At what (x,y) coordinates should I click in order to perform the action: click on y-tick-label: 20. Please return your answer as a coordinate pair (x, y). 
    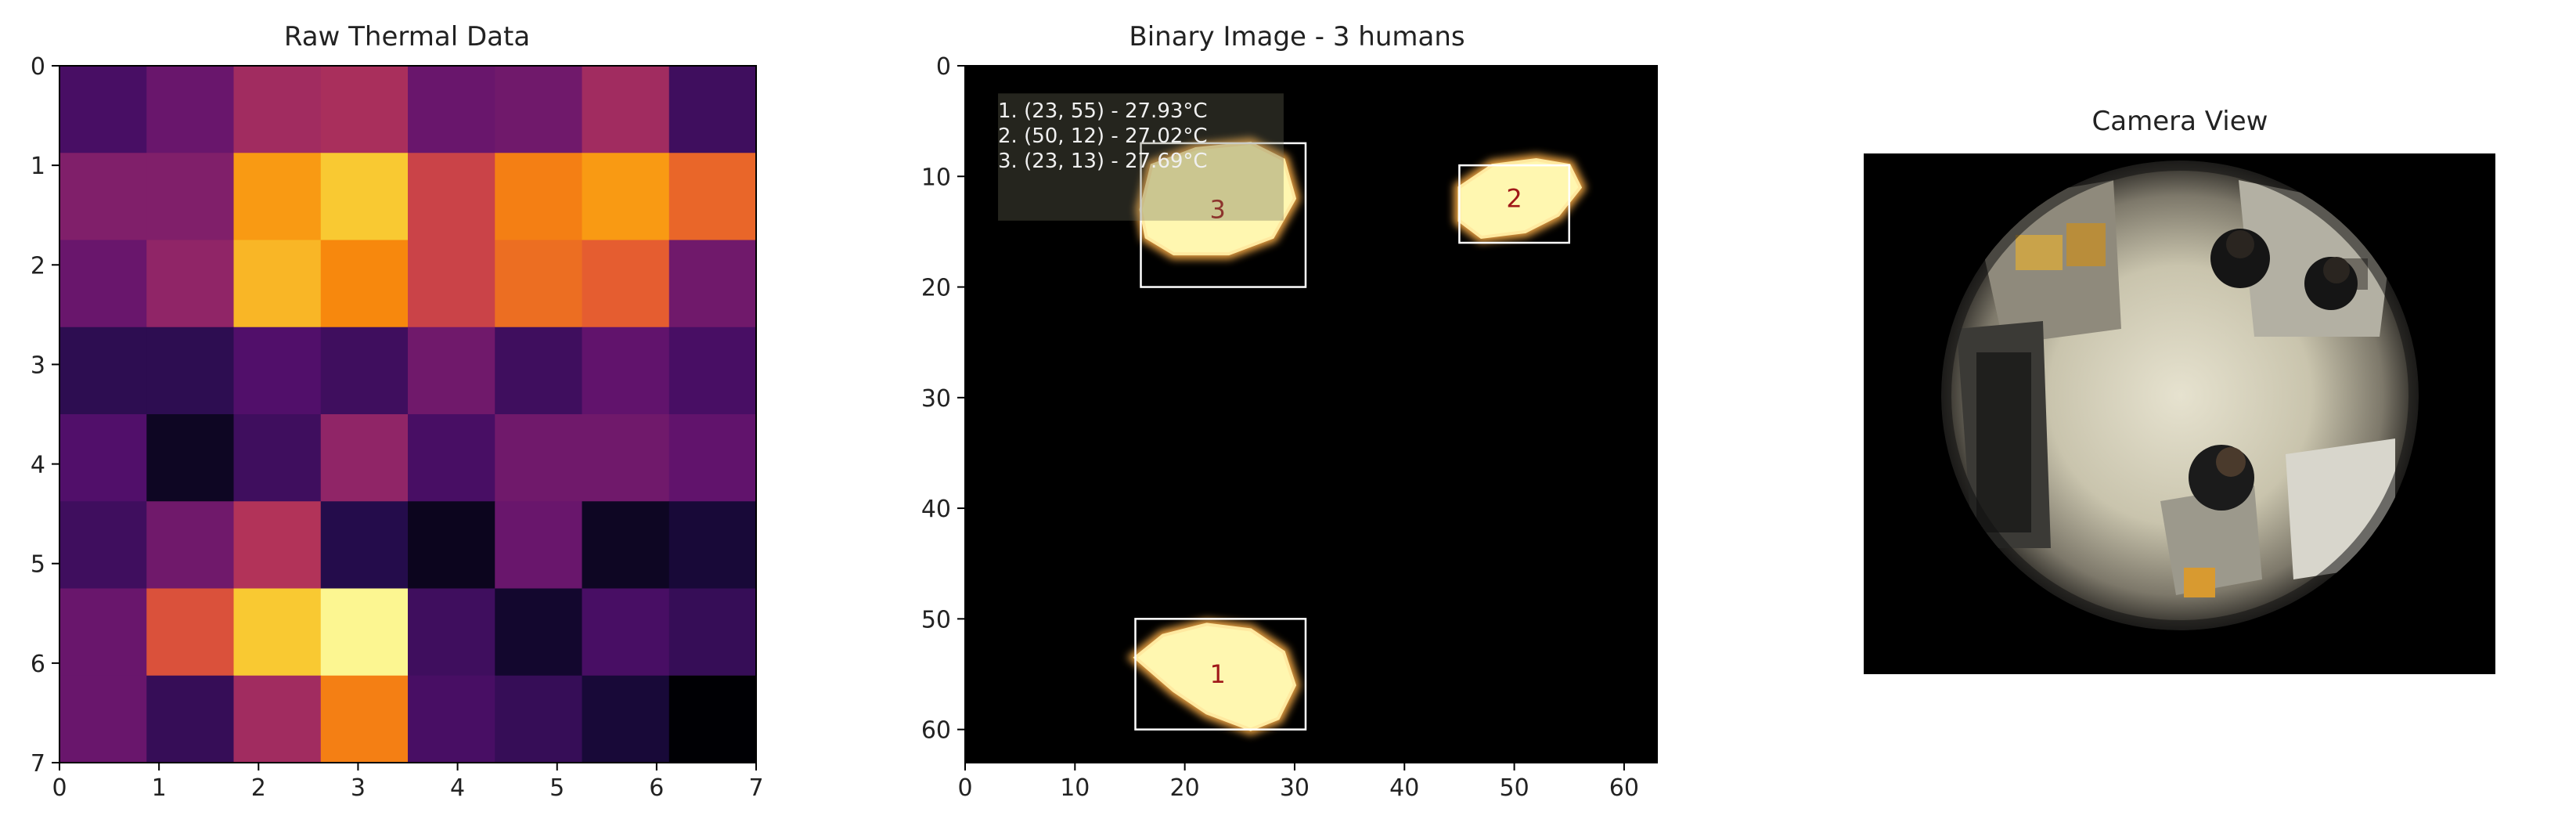
    Looking at the image, I should click on (936, 288).